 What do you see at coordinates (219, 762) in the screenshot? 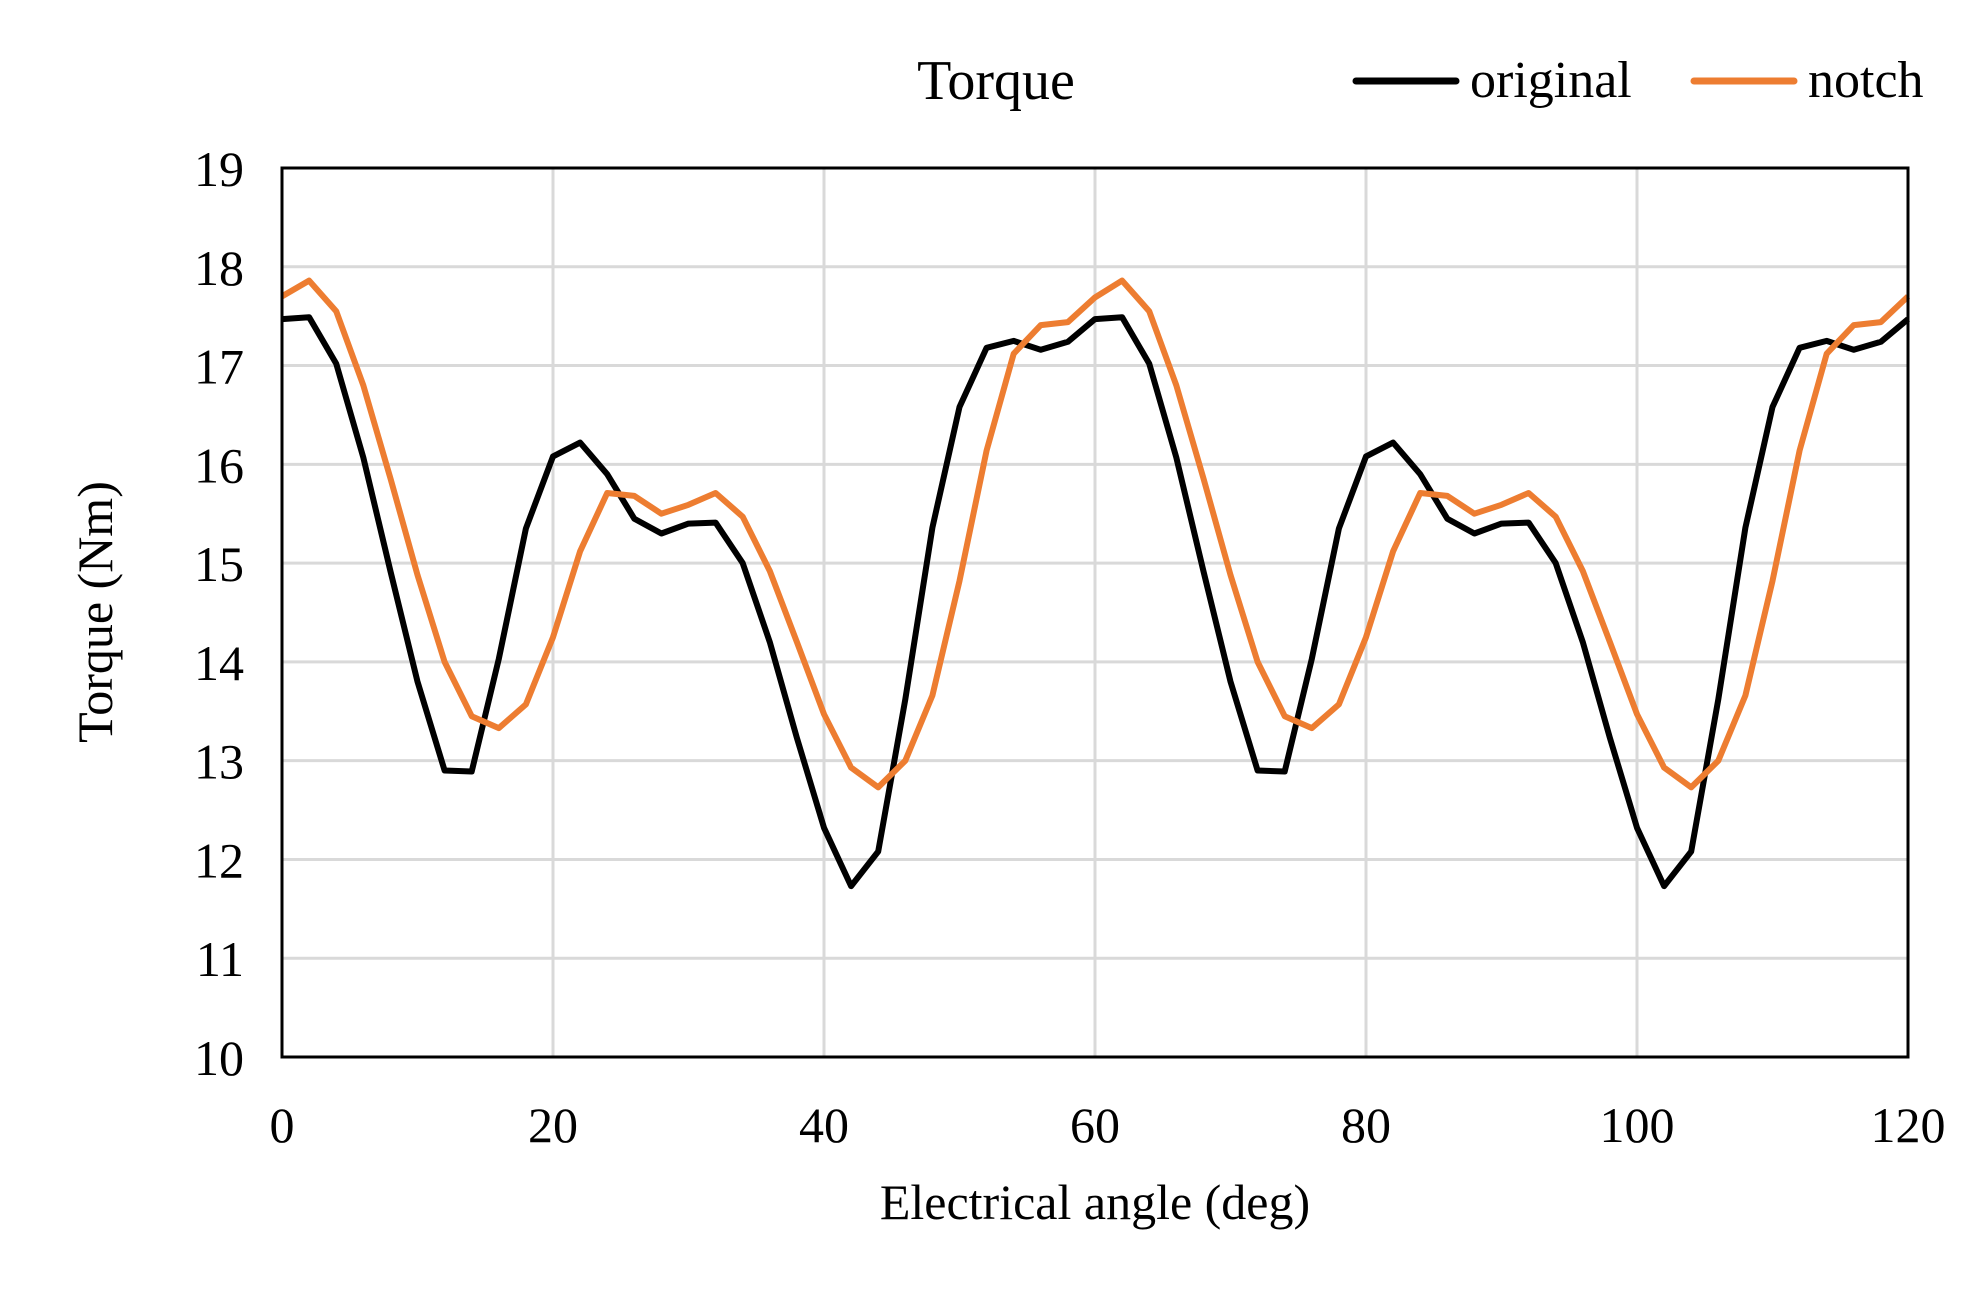
I see `y-tick-label: 13` at bounding box center [219, 762].